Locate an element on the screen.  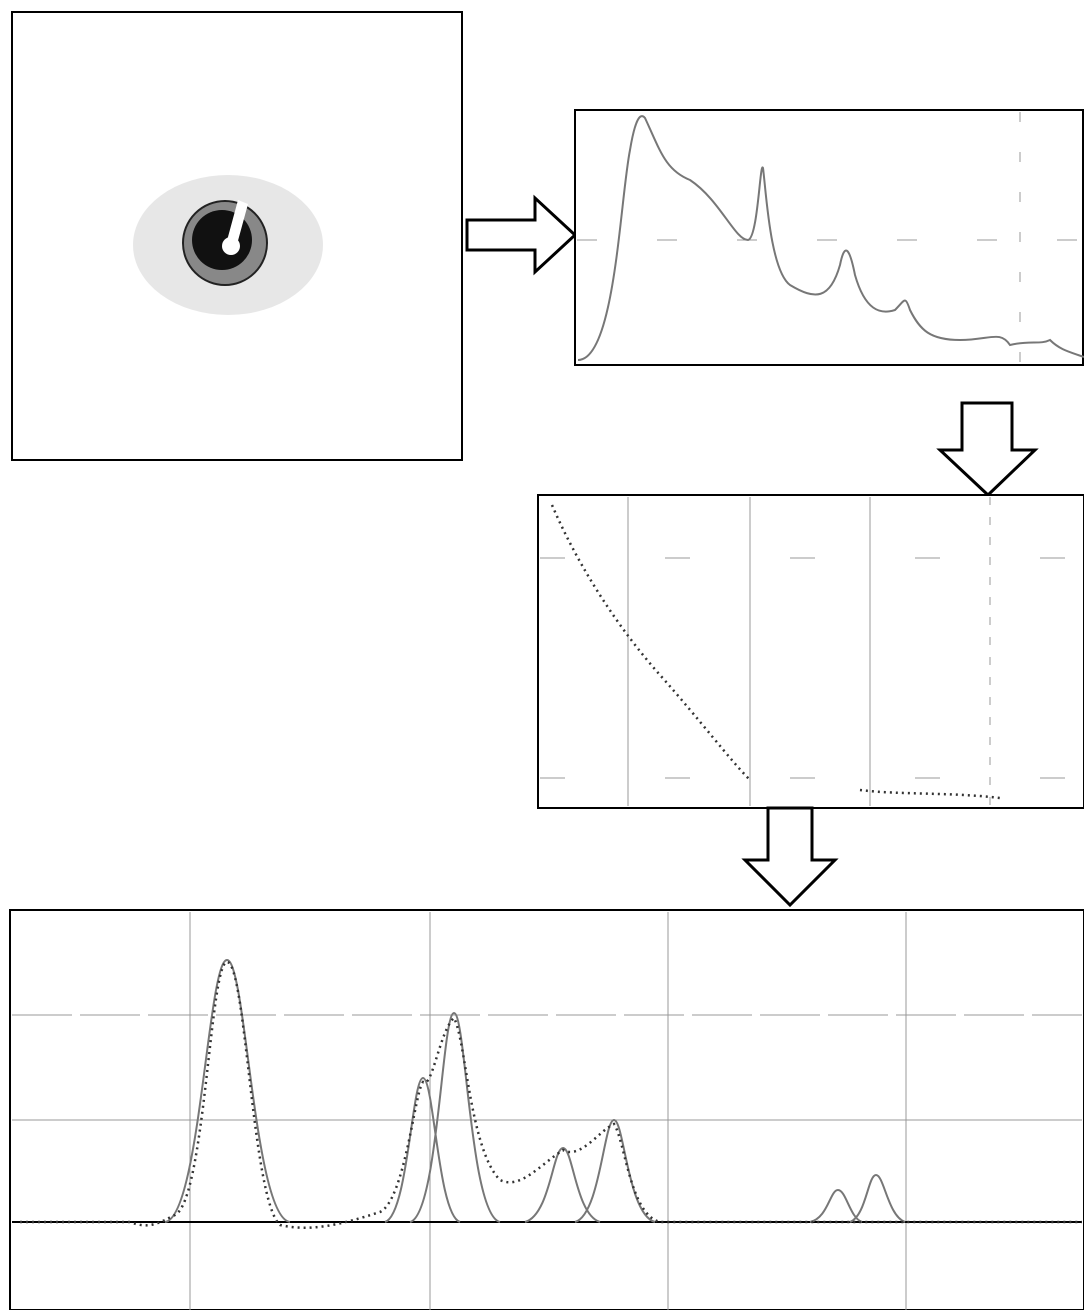
beam-stop-end is located at coordinates (231, 246).